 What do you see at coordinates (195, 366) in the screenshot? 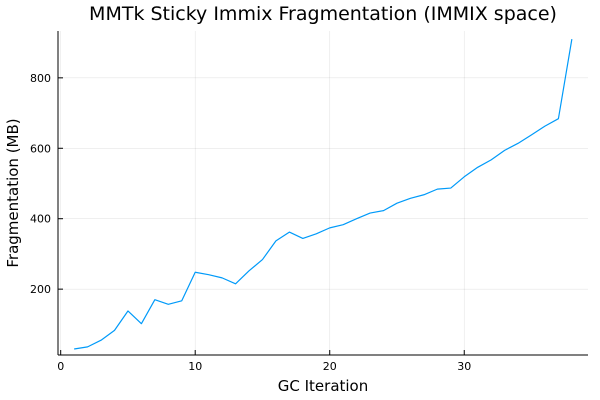
I see `x-tick-label: 10` at bounding box center [195, 366].